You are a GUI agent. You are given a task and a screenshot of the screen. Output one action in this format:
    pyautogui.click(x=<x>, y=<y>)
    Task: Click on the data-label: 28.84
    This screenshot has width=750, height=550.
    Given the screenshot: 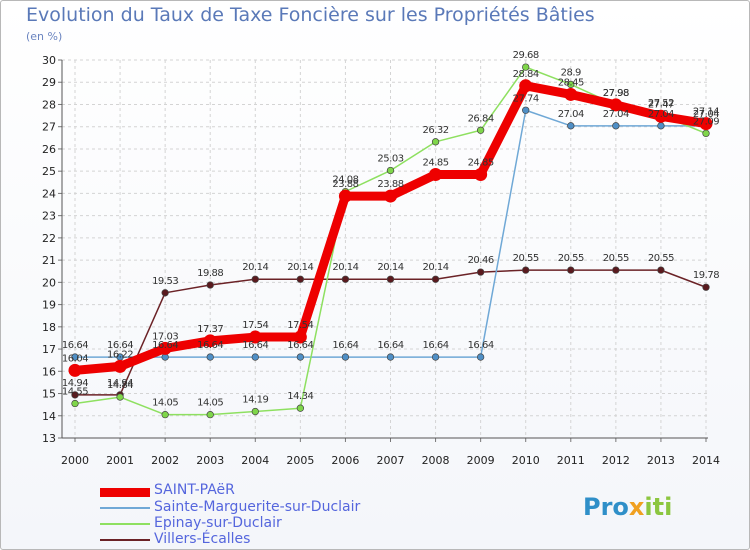 What is the action you would take?
    pyautogui.click(x=526, y=74)
    